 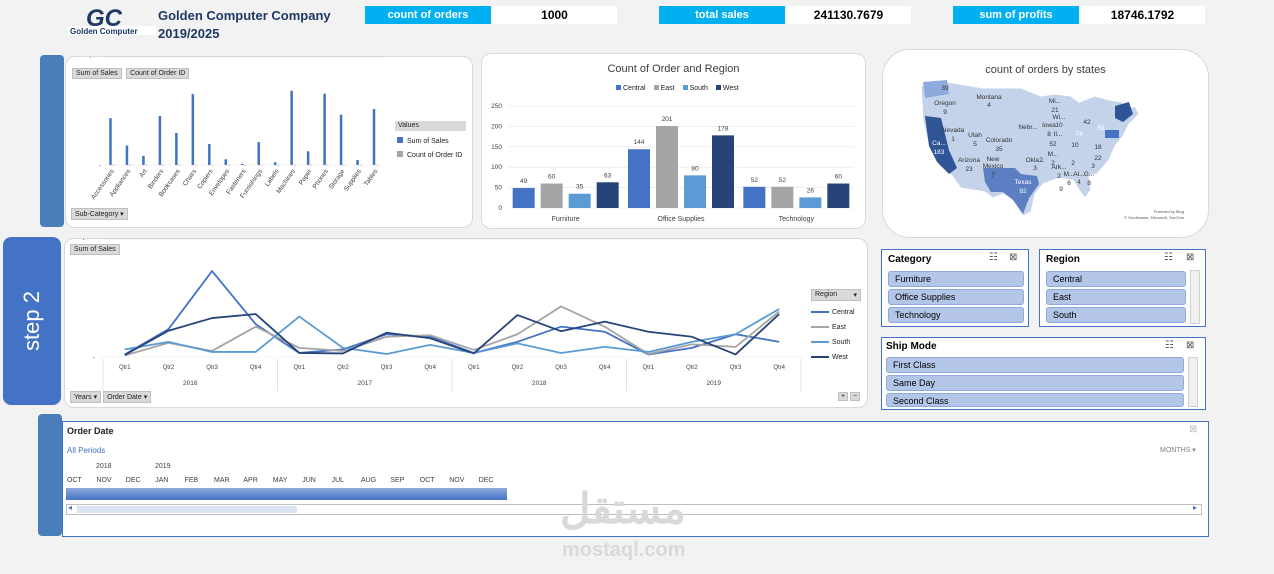 What do you see at coordinates (1116, 315) in the screenshot?
I see `slicer-item-south: South` at bounding box center [1116, 315].